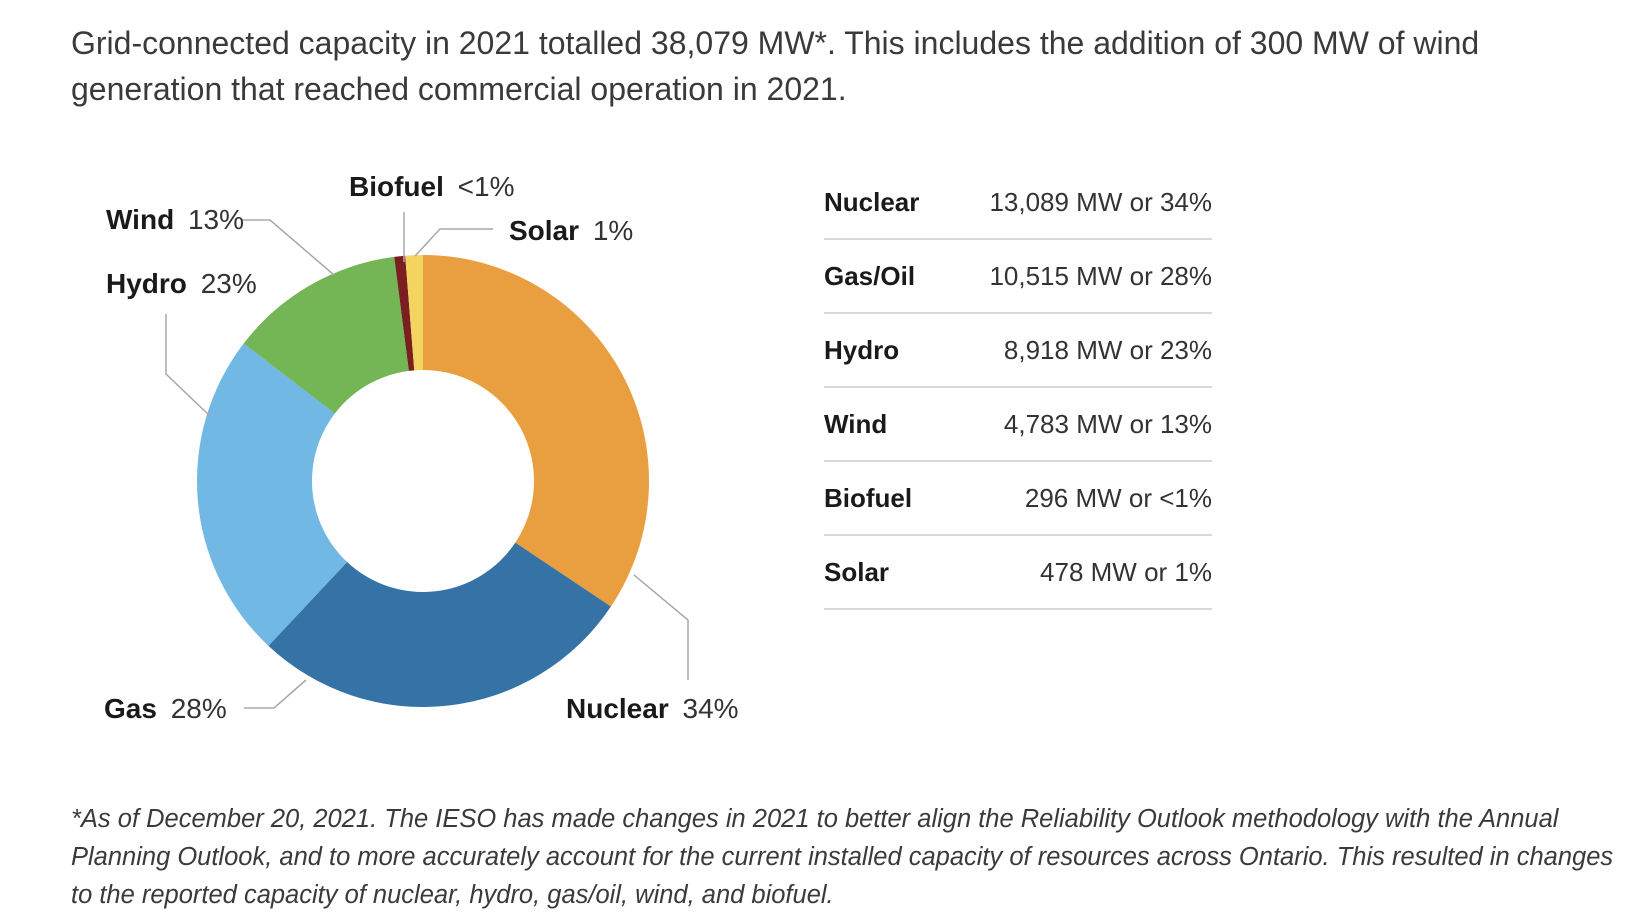 The image size is (1626, 924). I want to click on table-row: Hydro 8,918 MW or 23%, so click(1018, 350).